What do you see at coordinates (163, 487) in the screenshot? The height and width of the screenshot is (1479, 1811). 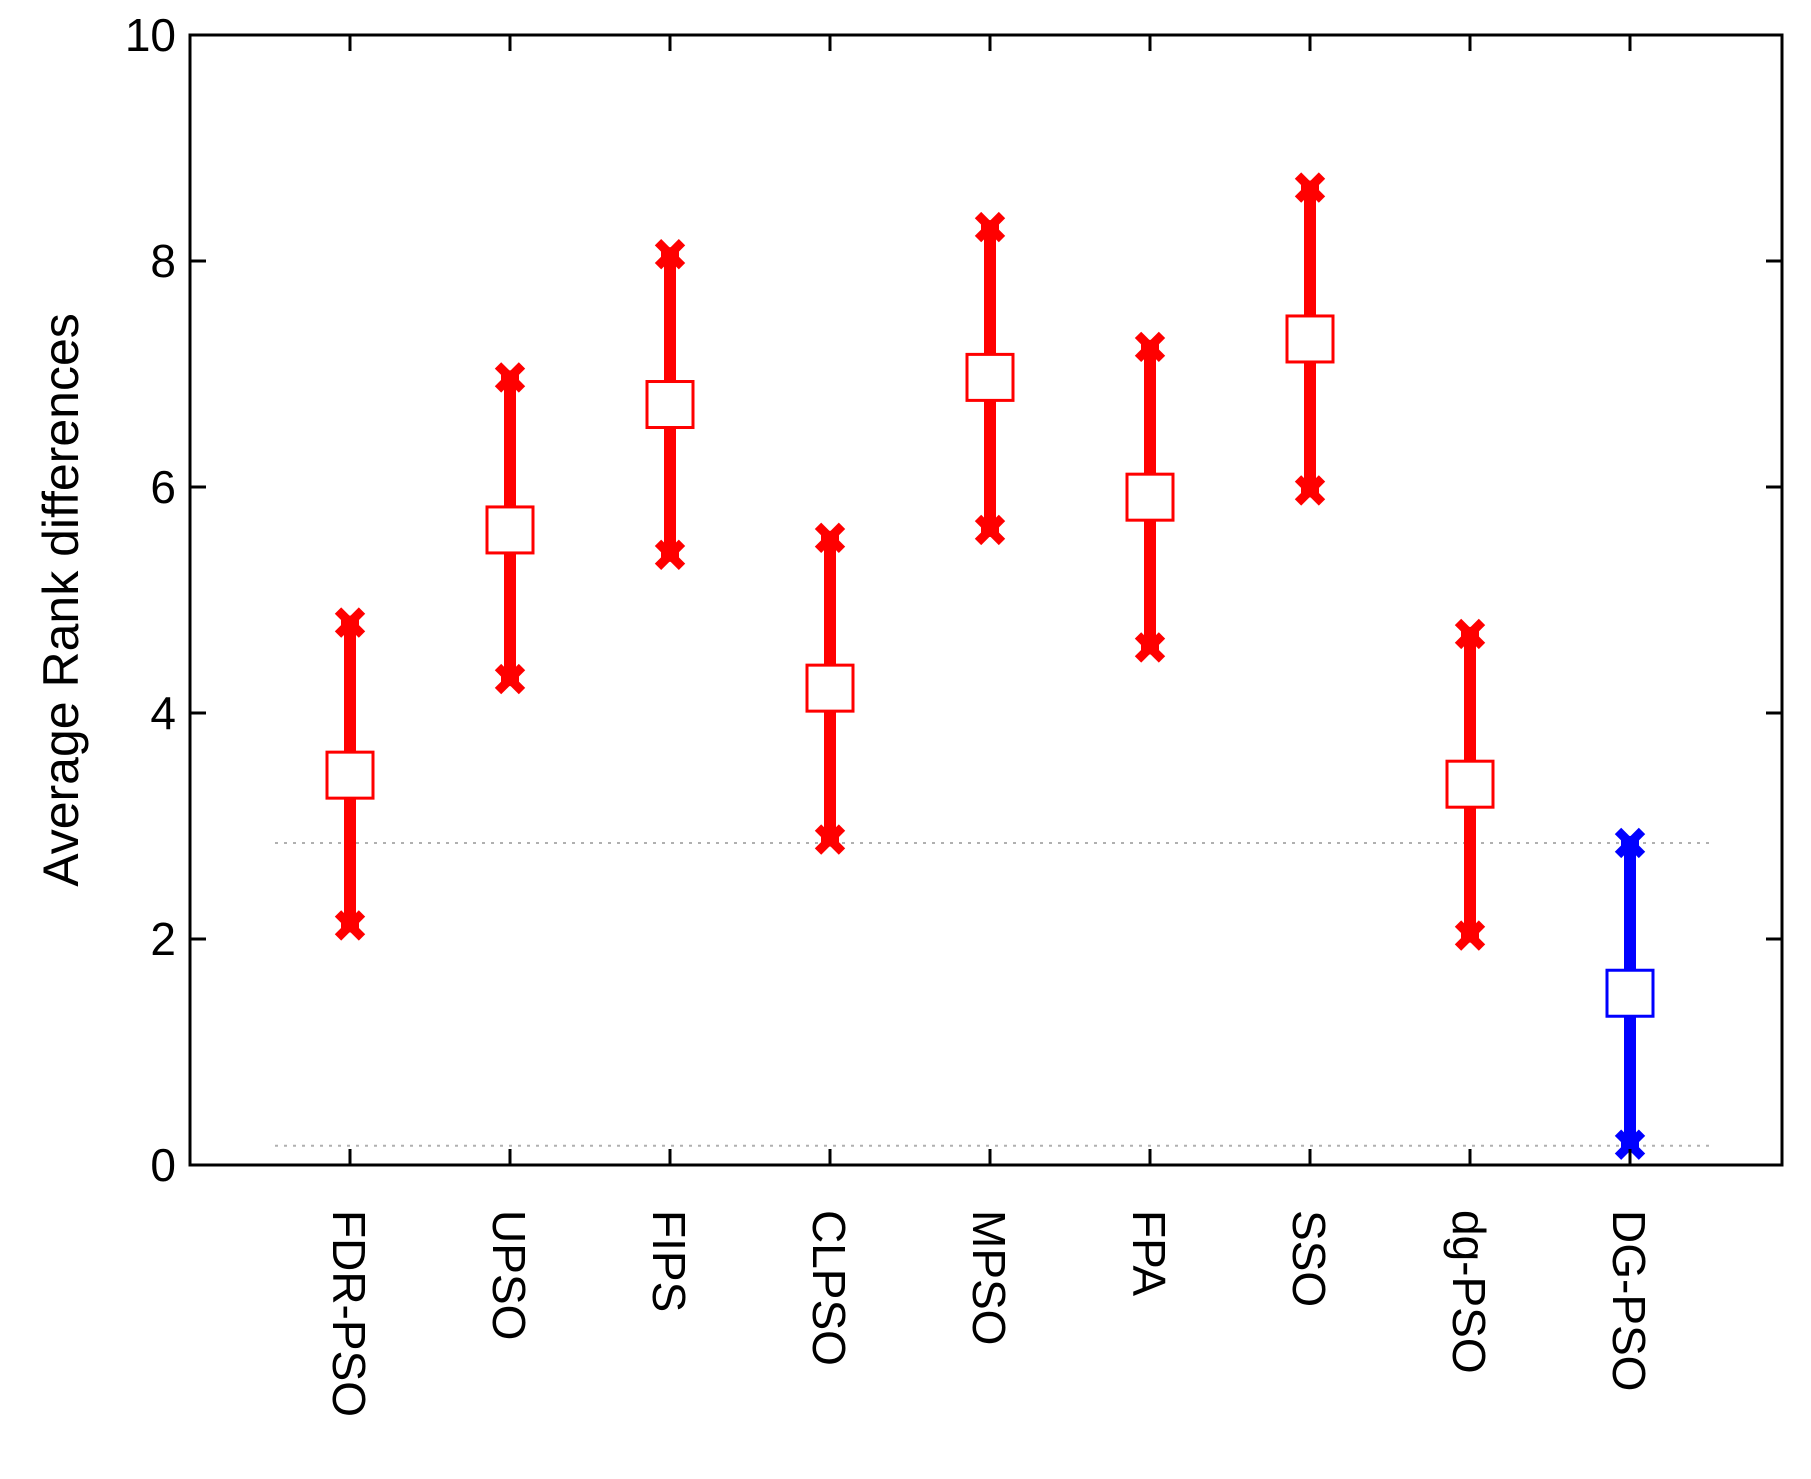 I see `y-tick-label: 6` at bounding box center [163, 487].